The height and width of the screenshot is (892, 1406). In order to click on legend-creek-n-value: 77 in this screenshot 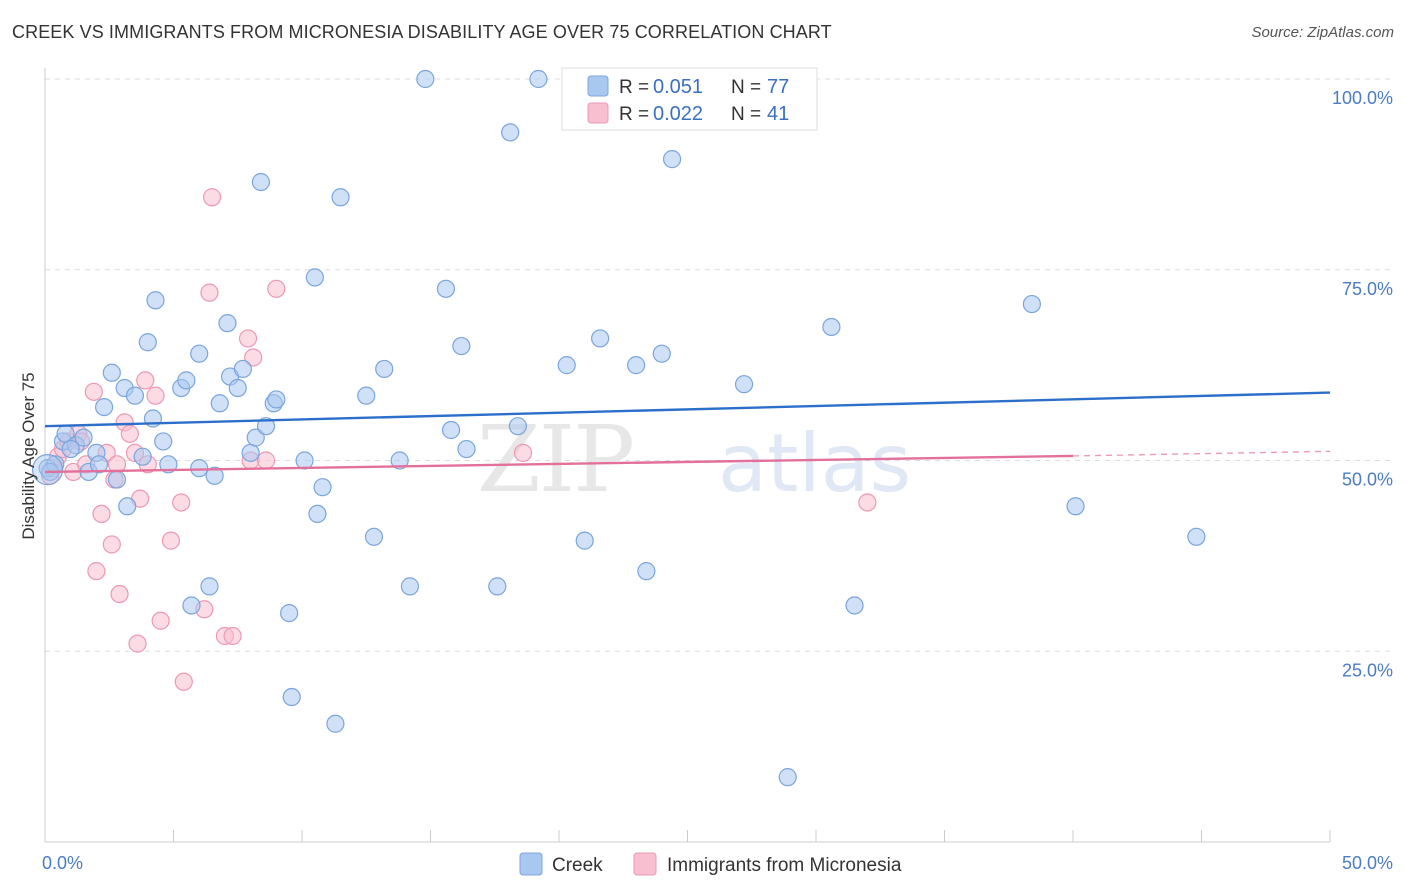, I will do `click(778, 87)`.